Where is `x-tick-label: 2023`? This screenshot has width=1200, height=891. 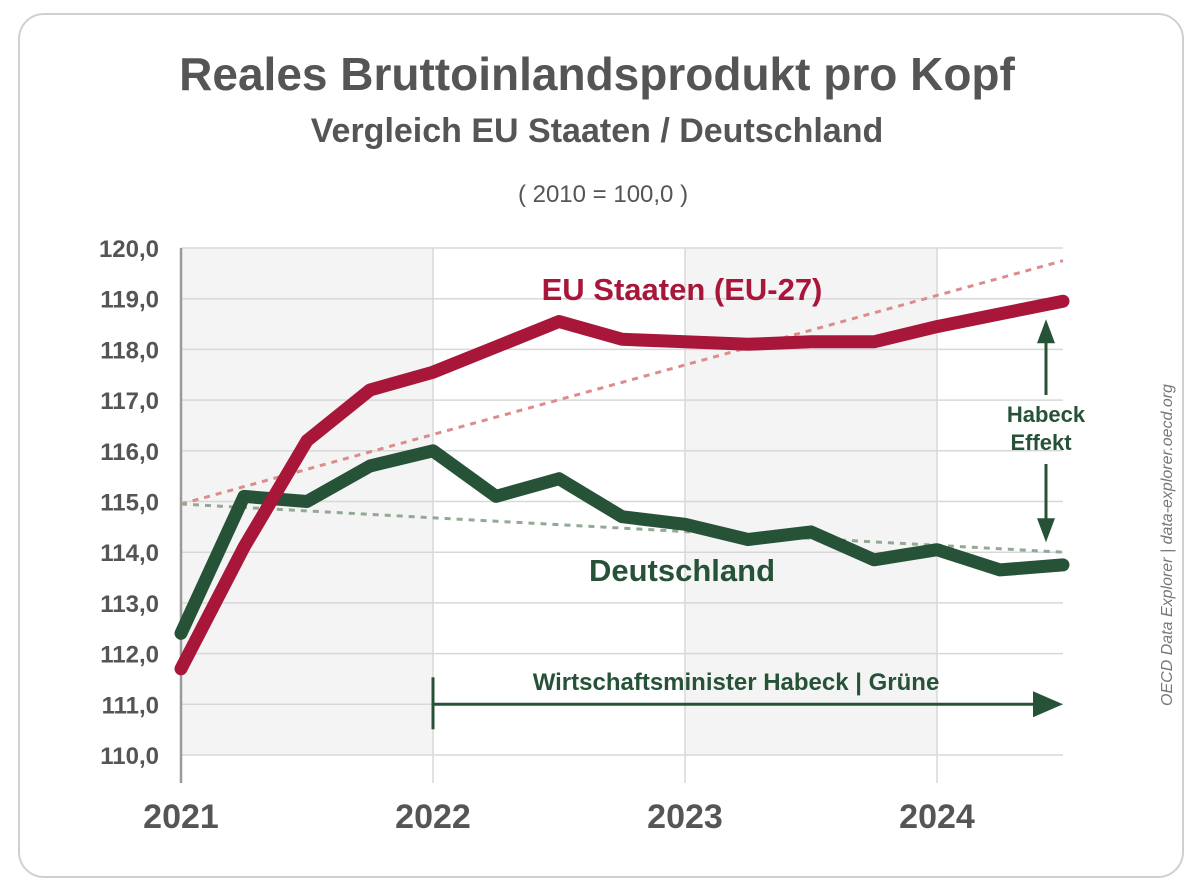
x-tick-label: 2023 is located at coordinates (685, 817).